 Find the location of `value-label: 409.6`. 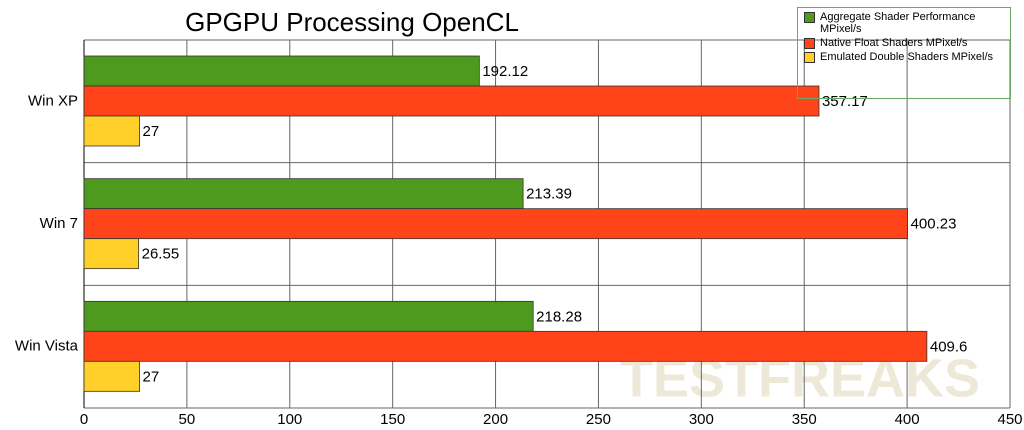

value-label: 409.6 is located at coordinates (949, 346).